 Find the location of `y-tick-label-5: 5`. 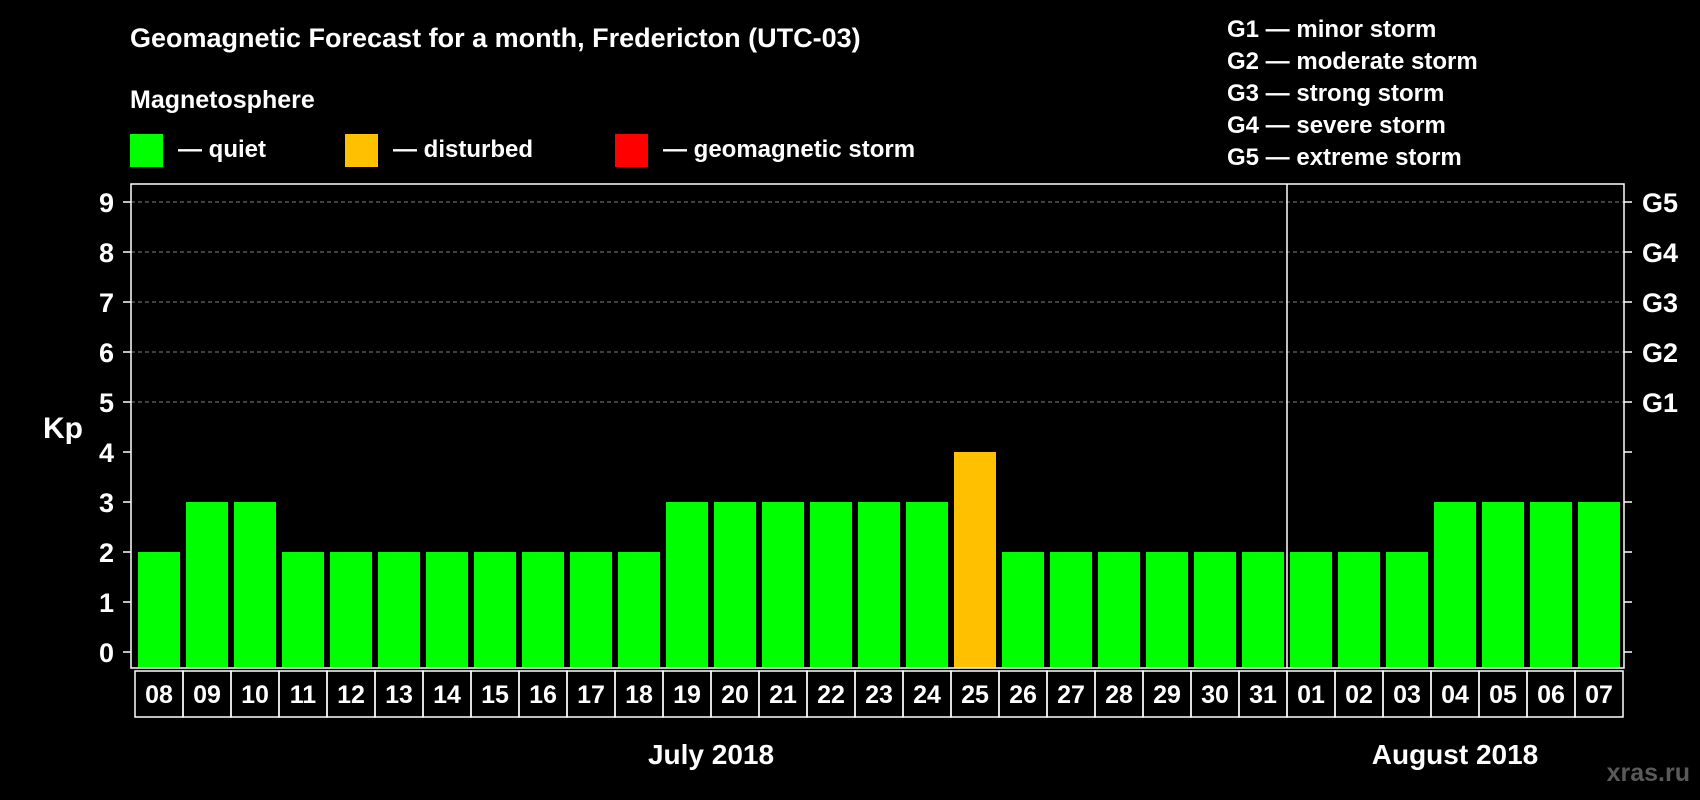

y-tick-label-5: 5 is located at coordinates (106, 403).